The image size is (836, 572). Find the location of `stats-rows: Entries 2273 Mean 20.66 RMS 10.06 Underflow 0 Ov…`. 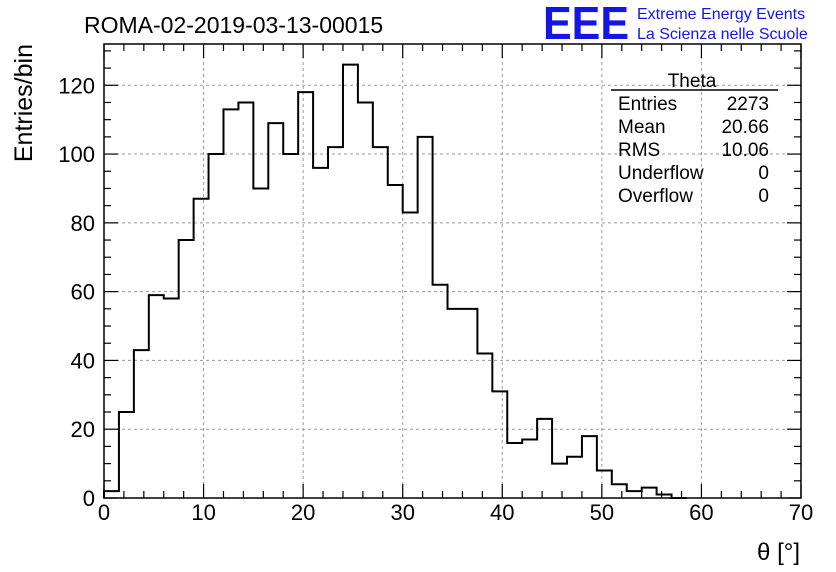

stats-rows: Entries 2273 Mean 20.66 RMS 10.06 Underflow 0 Ov… is located at coordinates (693, 150).